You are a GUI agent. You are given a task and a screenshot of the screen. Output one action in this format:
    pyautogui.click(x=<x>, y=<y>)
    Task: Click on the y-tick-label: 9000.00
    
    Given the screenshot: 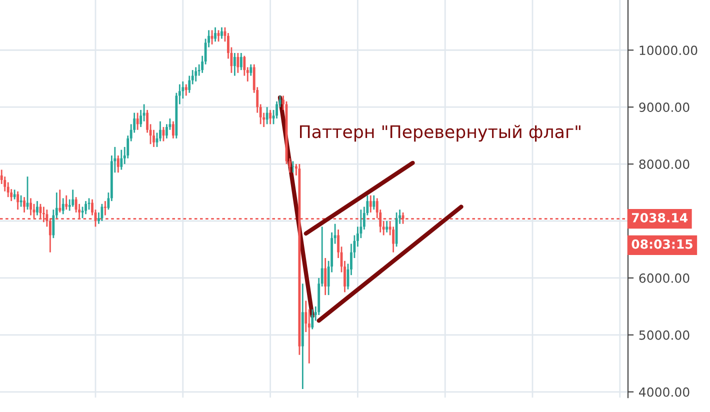 What is the action you would take?
    pyautogui.click(x=664, y=107)
    